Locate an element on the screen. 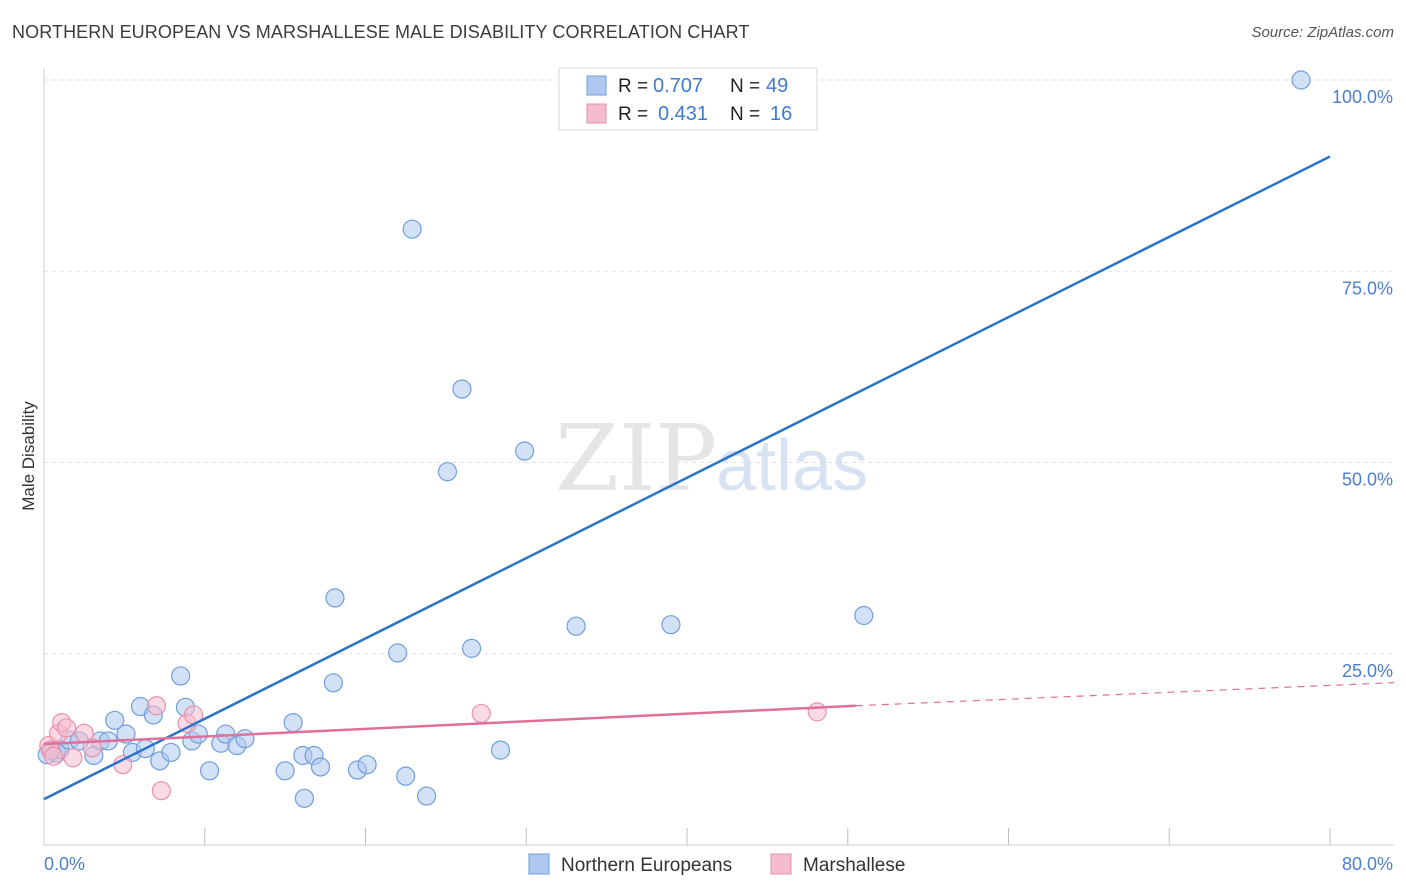 The height and width of the screenshot is (892, 1406). y-tick-label-100: 100.0% is located at coordinates (1362, 97).